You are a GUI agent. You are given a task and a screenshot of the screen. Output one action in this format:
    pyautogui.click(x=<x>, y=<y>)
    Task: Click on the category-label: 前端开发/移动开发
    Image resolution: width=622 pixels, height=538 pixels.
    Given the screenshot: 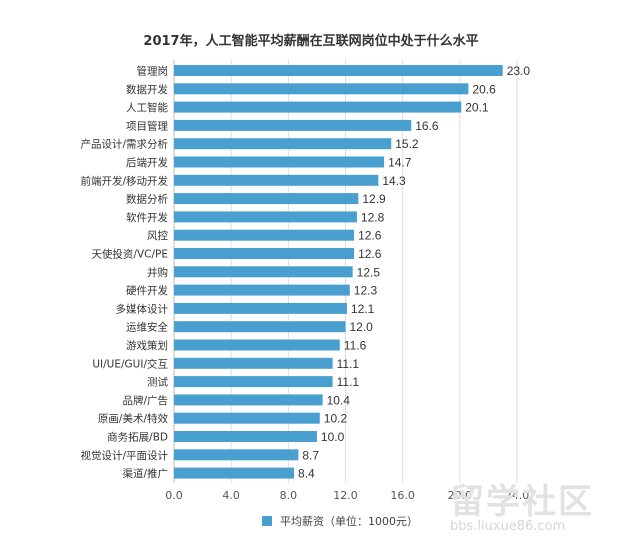 What is the action you would take?
    pyautogui.click(x=124, y=180)
    